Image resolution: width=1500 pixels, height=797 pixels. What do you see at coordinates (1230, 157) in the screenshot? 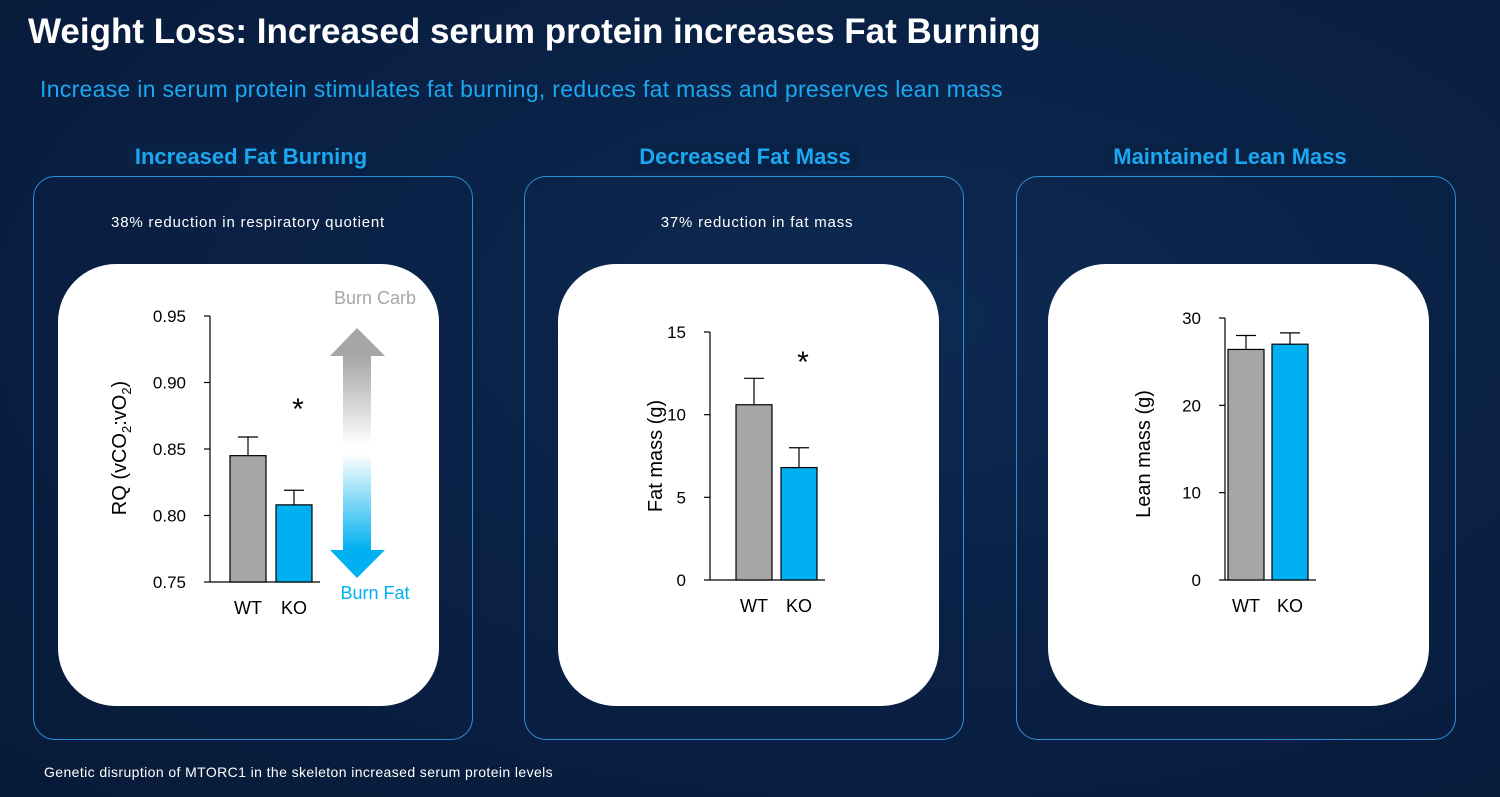
I see `panel-heading-lean-mass: Maintained Lean Mass` at bounding box center [1230, 157].